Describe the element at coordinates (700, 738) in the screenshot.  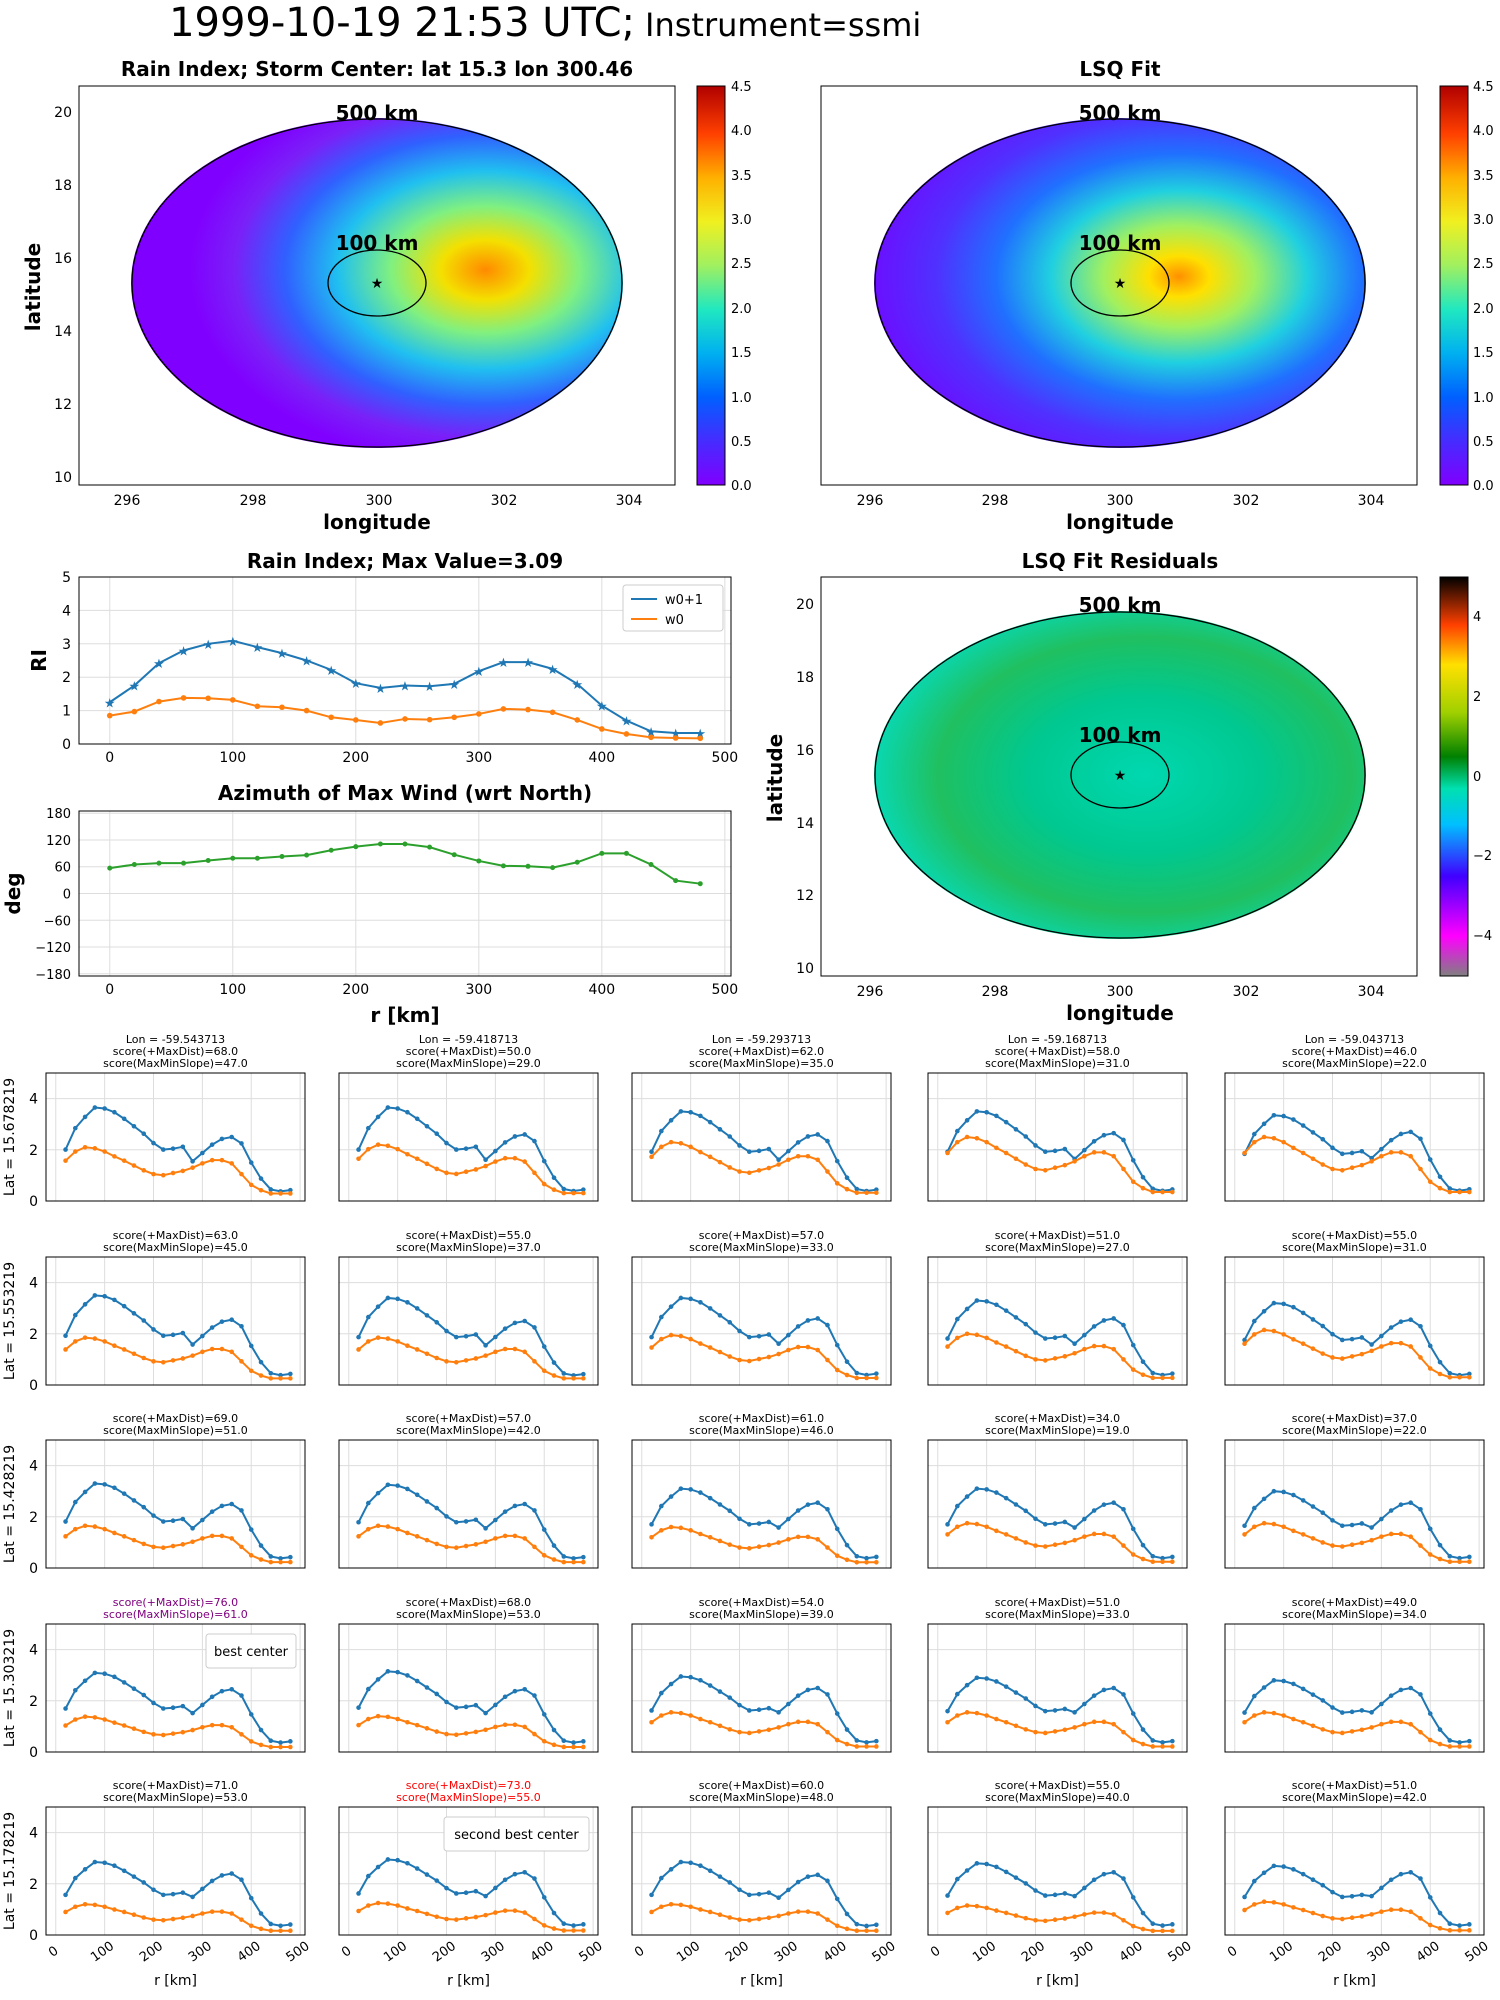
I see `ri-point` at that location.